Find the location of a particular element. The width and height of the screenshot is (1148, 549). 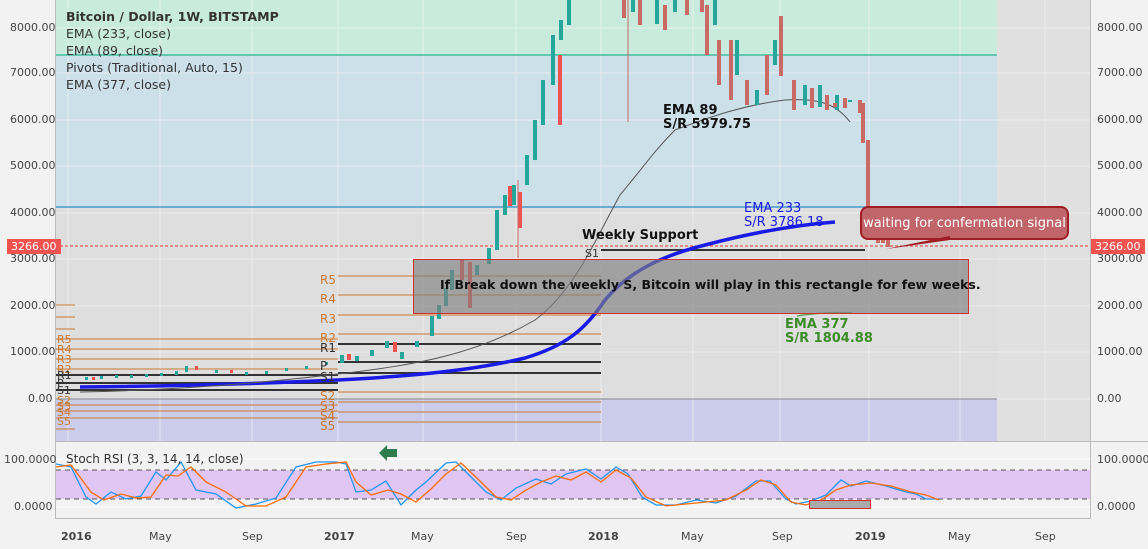

pivot-label-s5: S5 is located at coordinates (328, 426).